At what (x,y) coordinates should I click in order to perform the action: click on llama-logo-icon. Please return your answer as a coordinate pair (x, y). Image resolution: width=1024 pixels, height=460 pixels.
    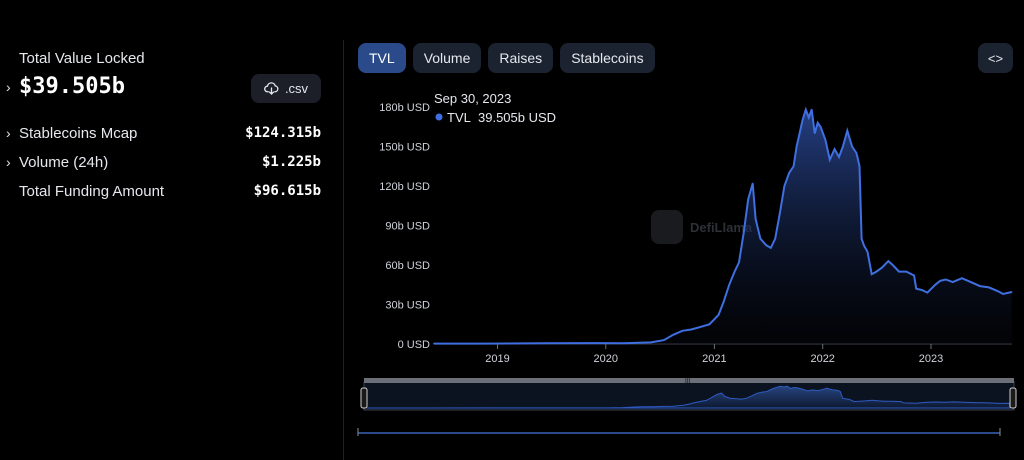
    Looking at the image, I should click on (667, 227).